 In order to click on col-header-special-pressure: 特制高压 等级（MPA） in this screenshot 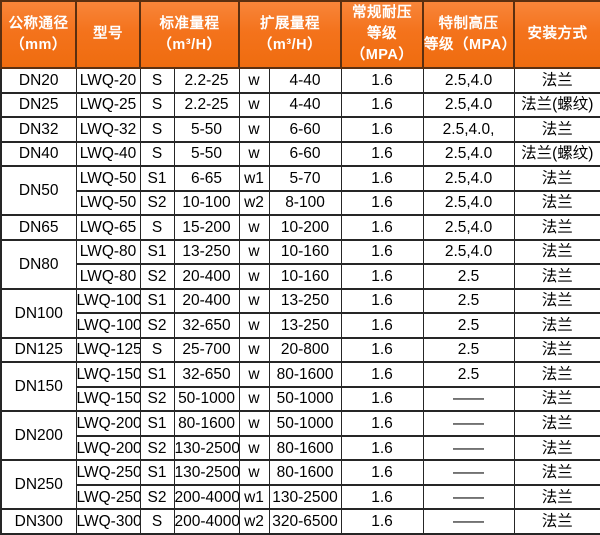, I will do `click(469, 35)`.